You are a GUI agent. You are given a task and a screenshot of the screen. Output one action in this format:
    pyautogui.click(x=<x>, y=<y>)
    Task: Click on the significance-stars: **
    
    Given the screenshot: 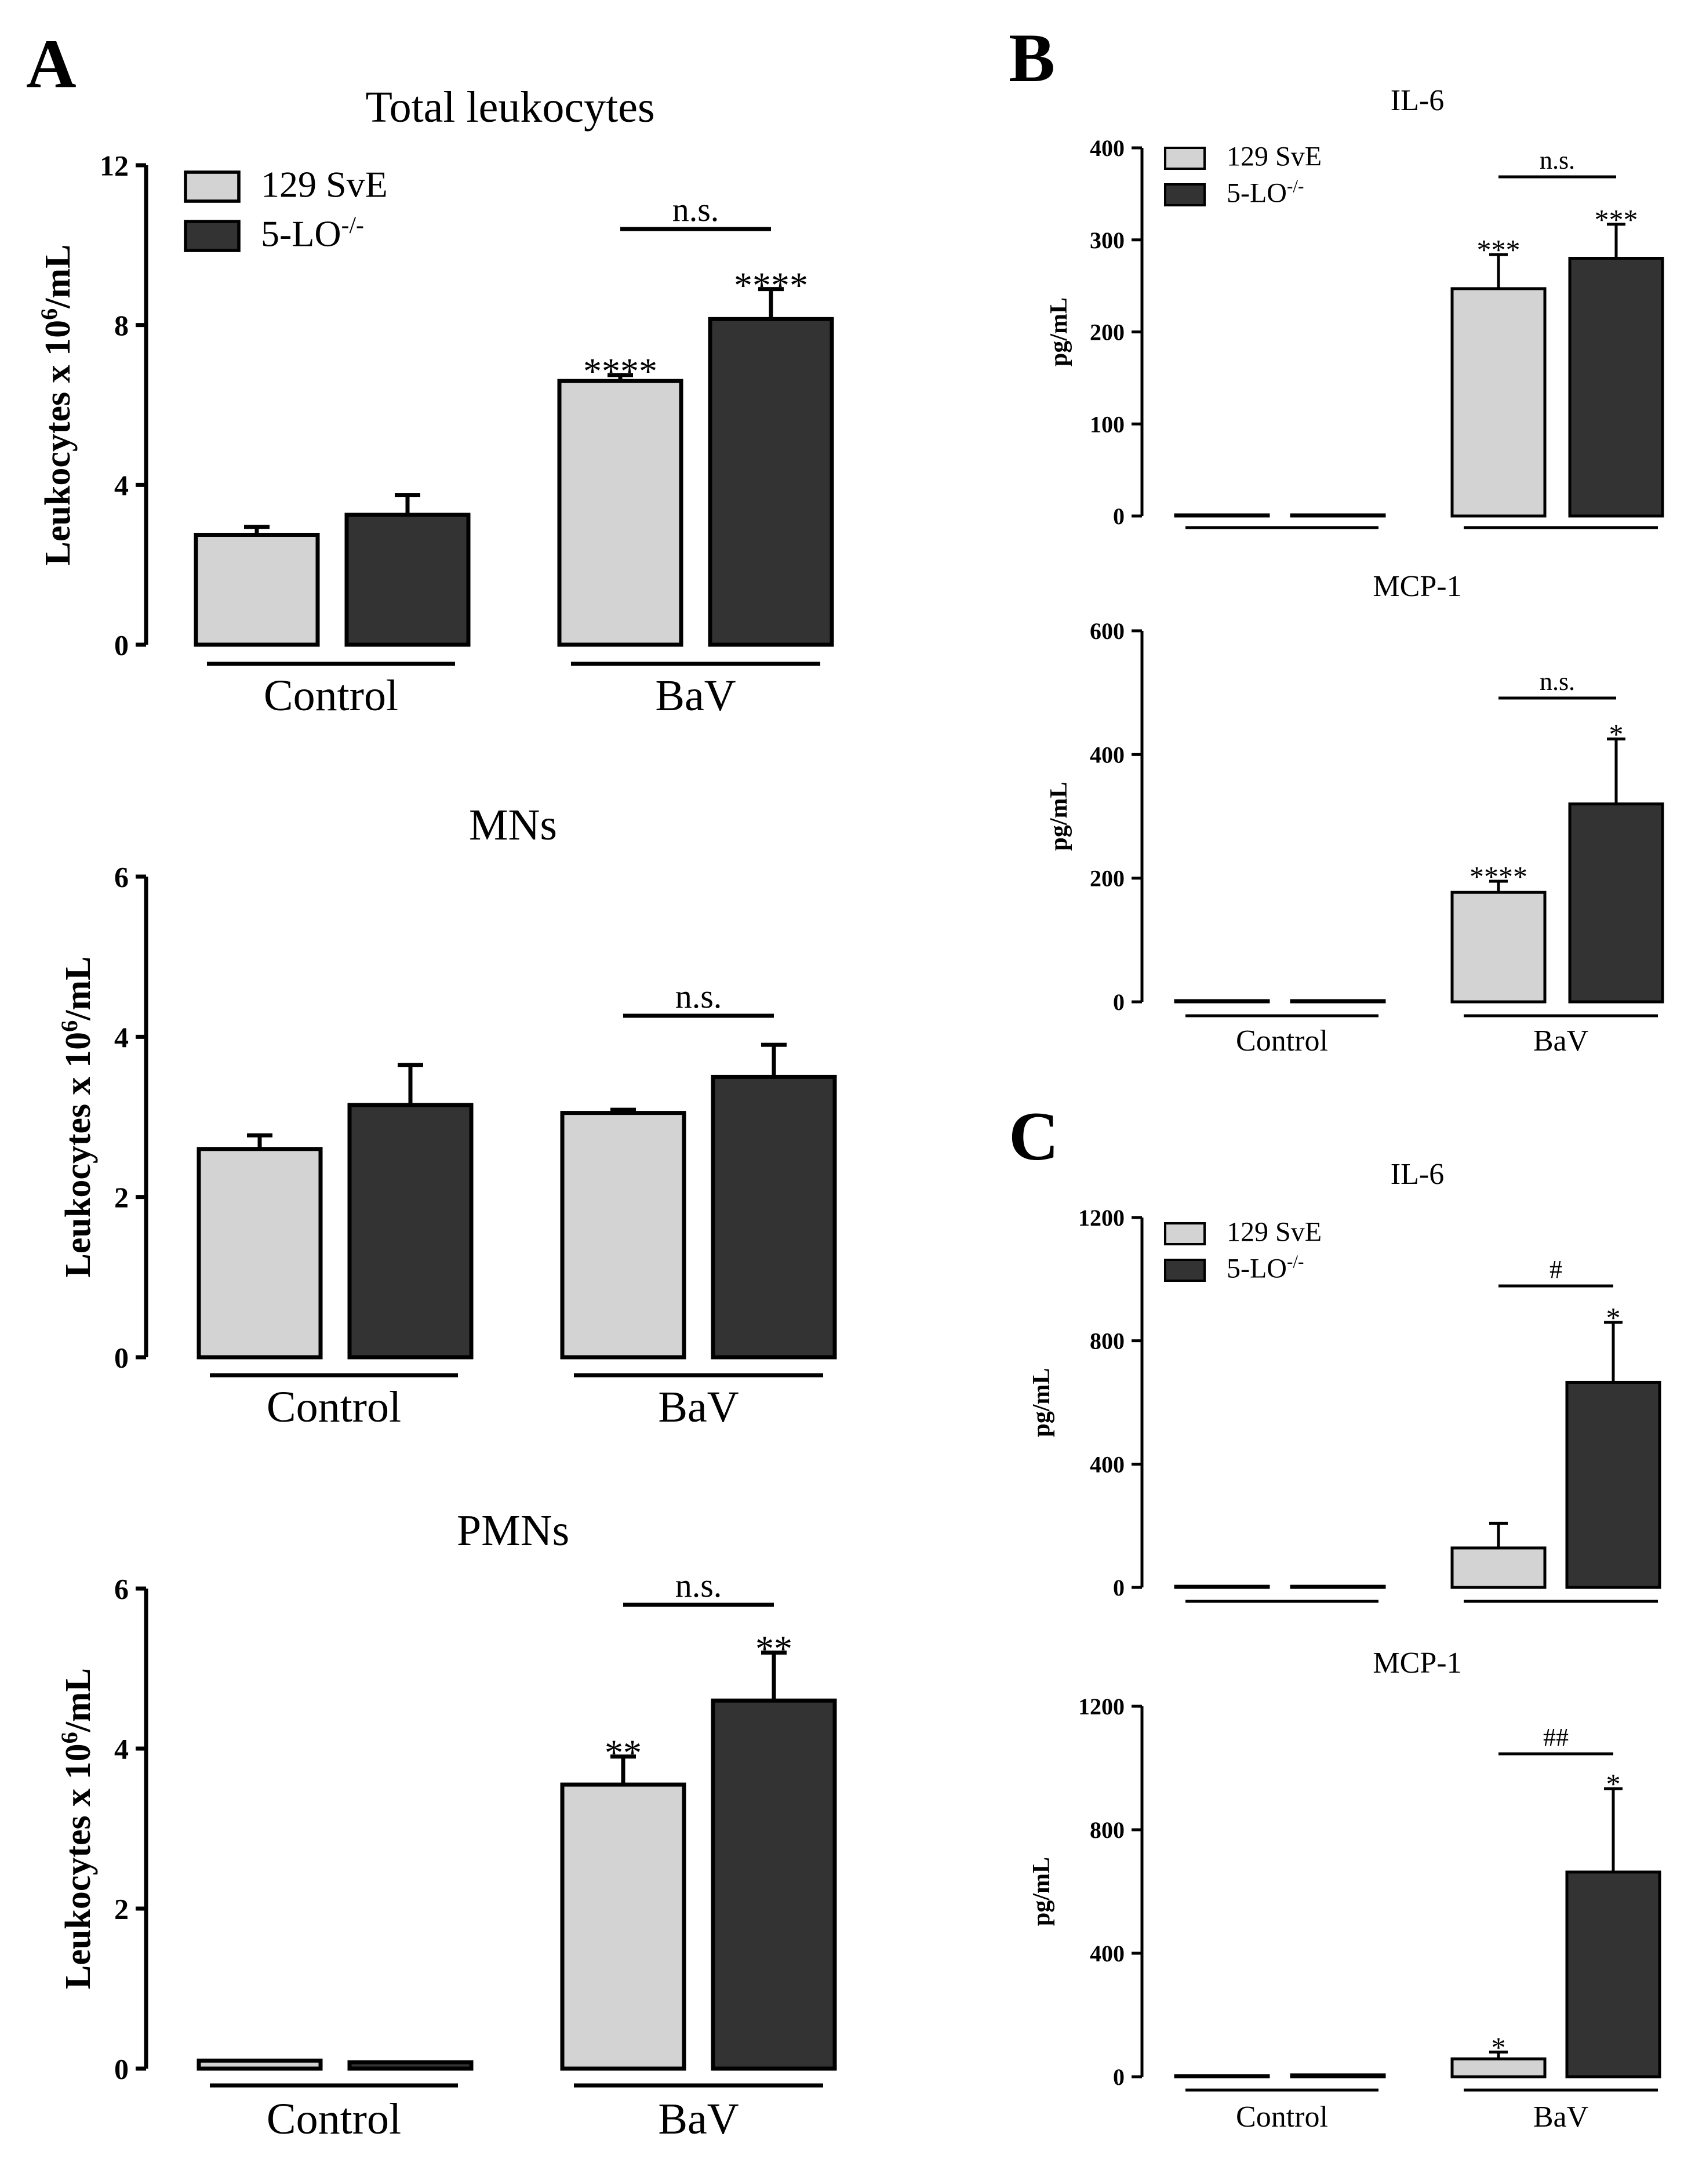 What is the action you would take?
    pyautogui.click(x=624, y=1753)
    